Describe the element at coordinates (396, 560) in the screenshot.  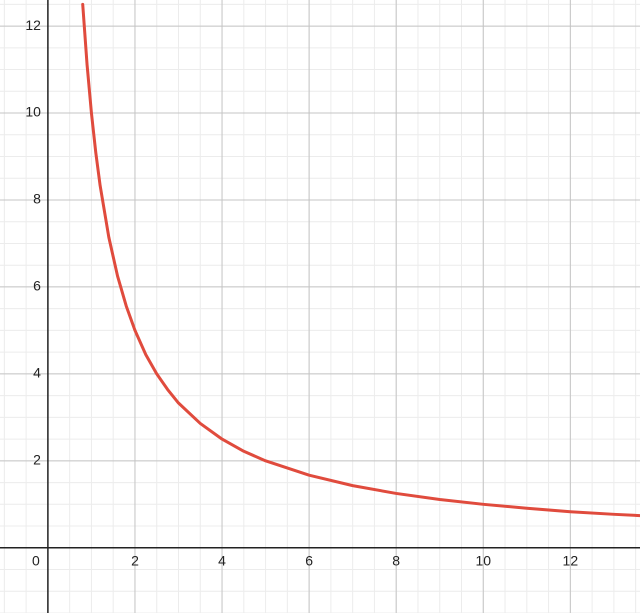
I see `x-tick-label: 8` at that location.